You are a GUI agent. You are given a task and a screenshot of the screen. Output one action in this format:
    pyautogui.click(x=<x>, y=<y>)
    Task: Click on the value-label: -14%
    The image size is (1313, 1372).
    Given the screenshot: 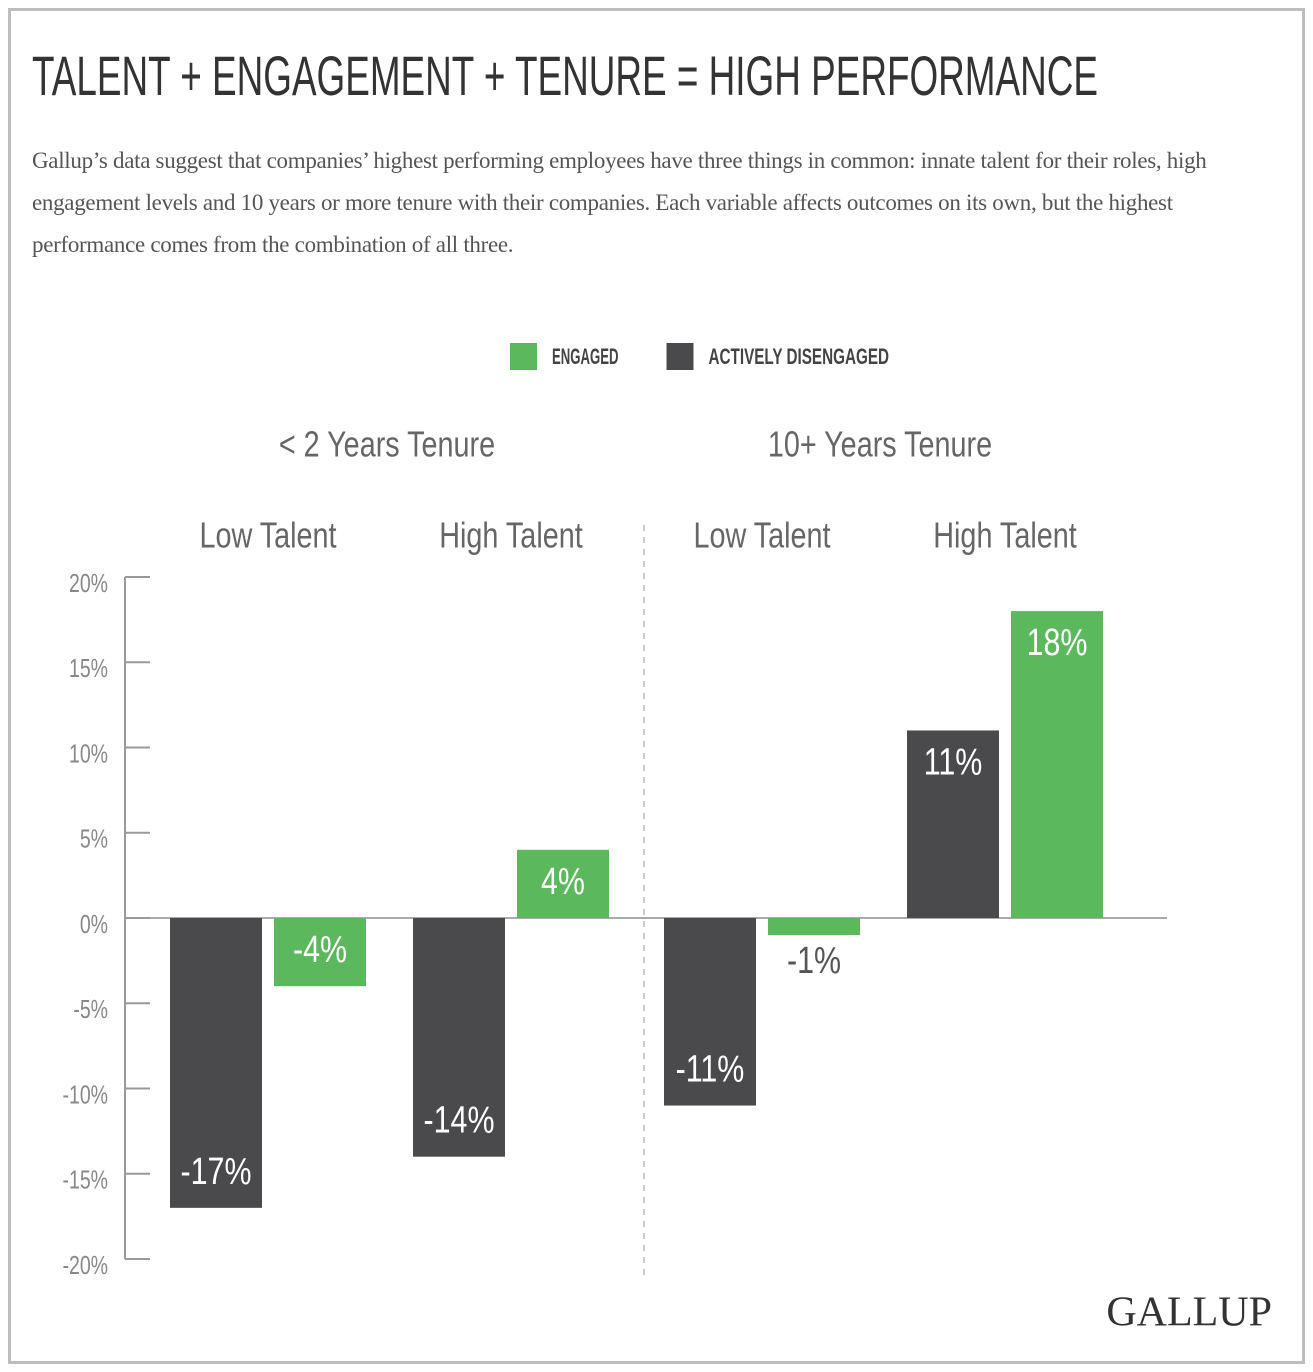 What is the action you would take?
    pyautogui.click(x=459, y=1121)
    